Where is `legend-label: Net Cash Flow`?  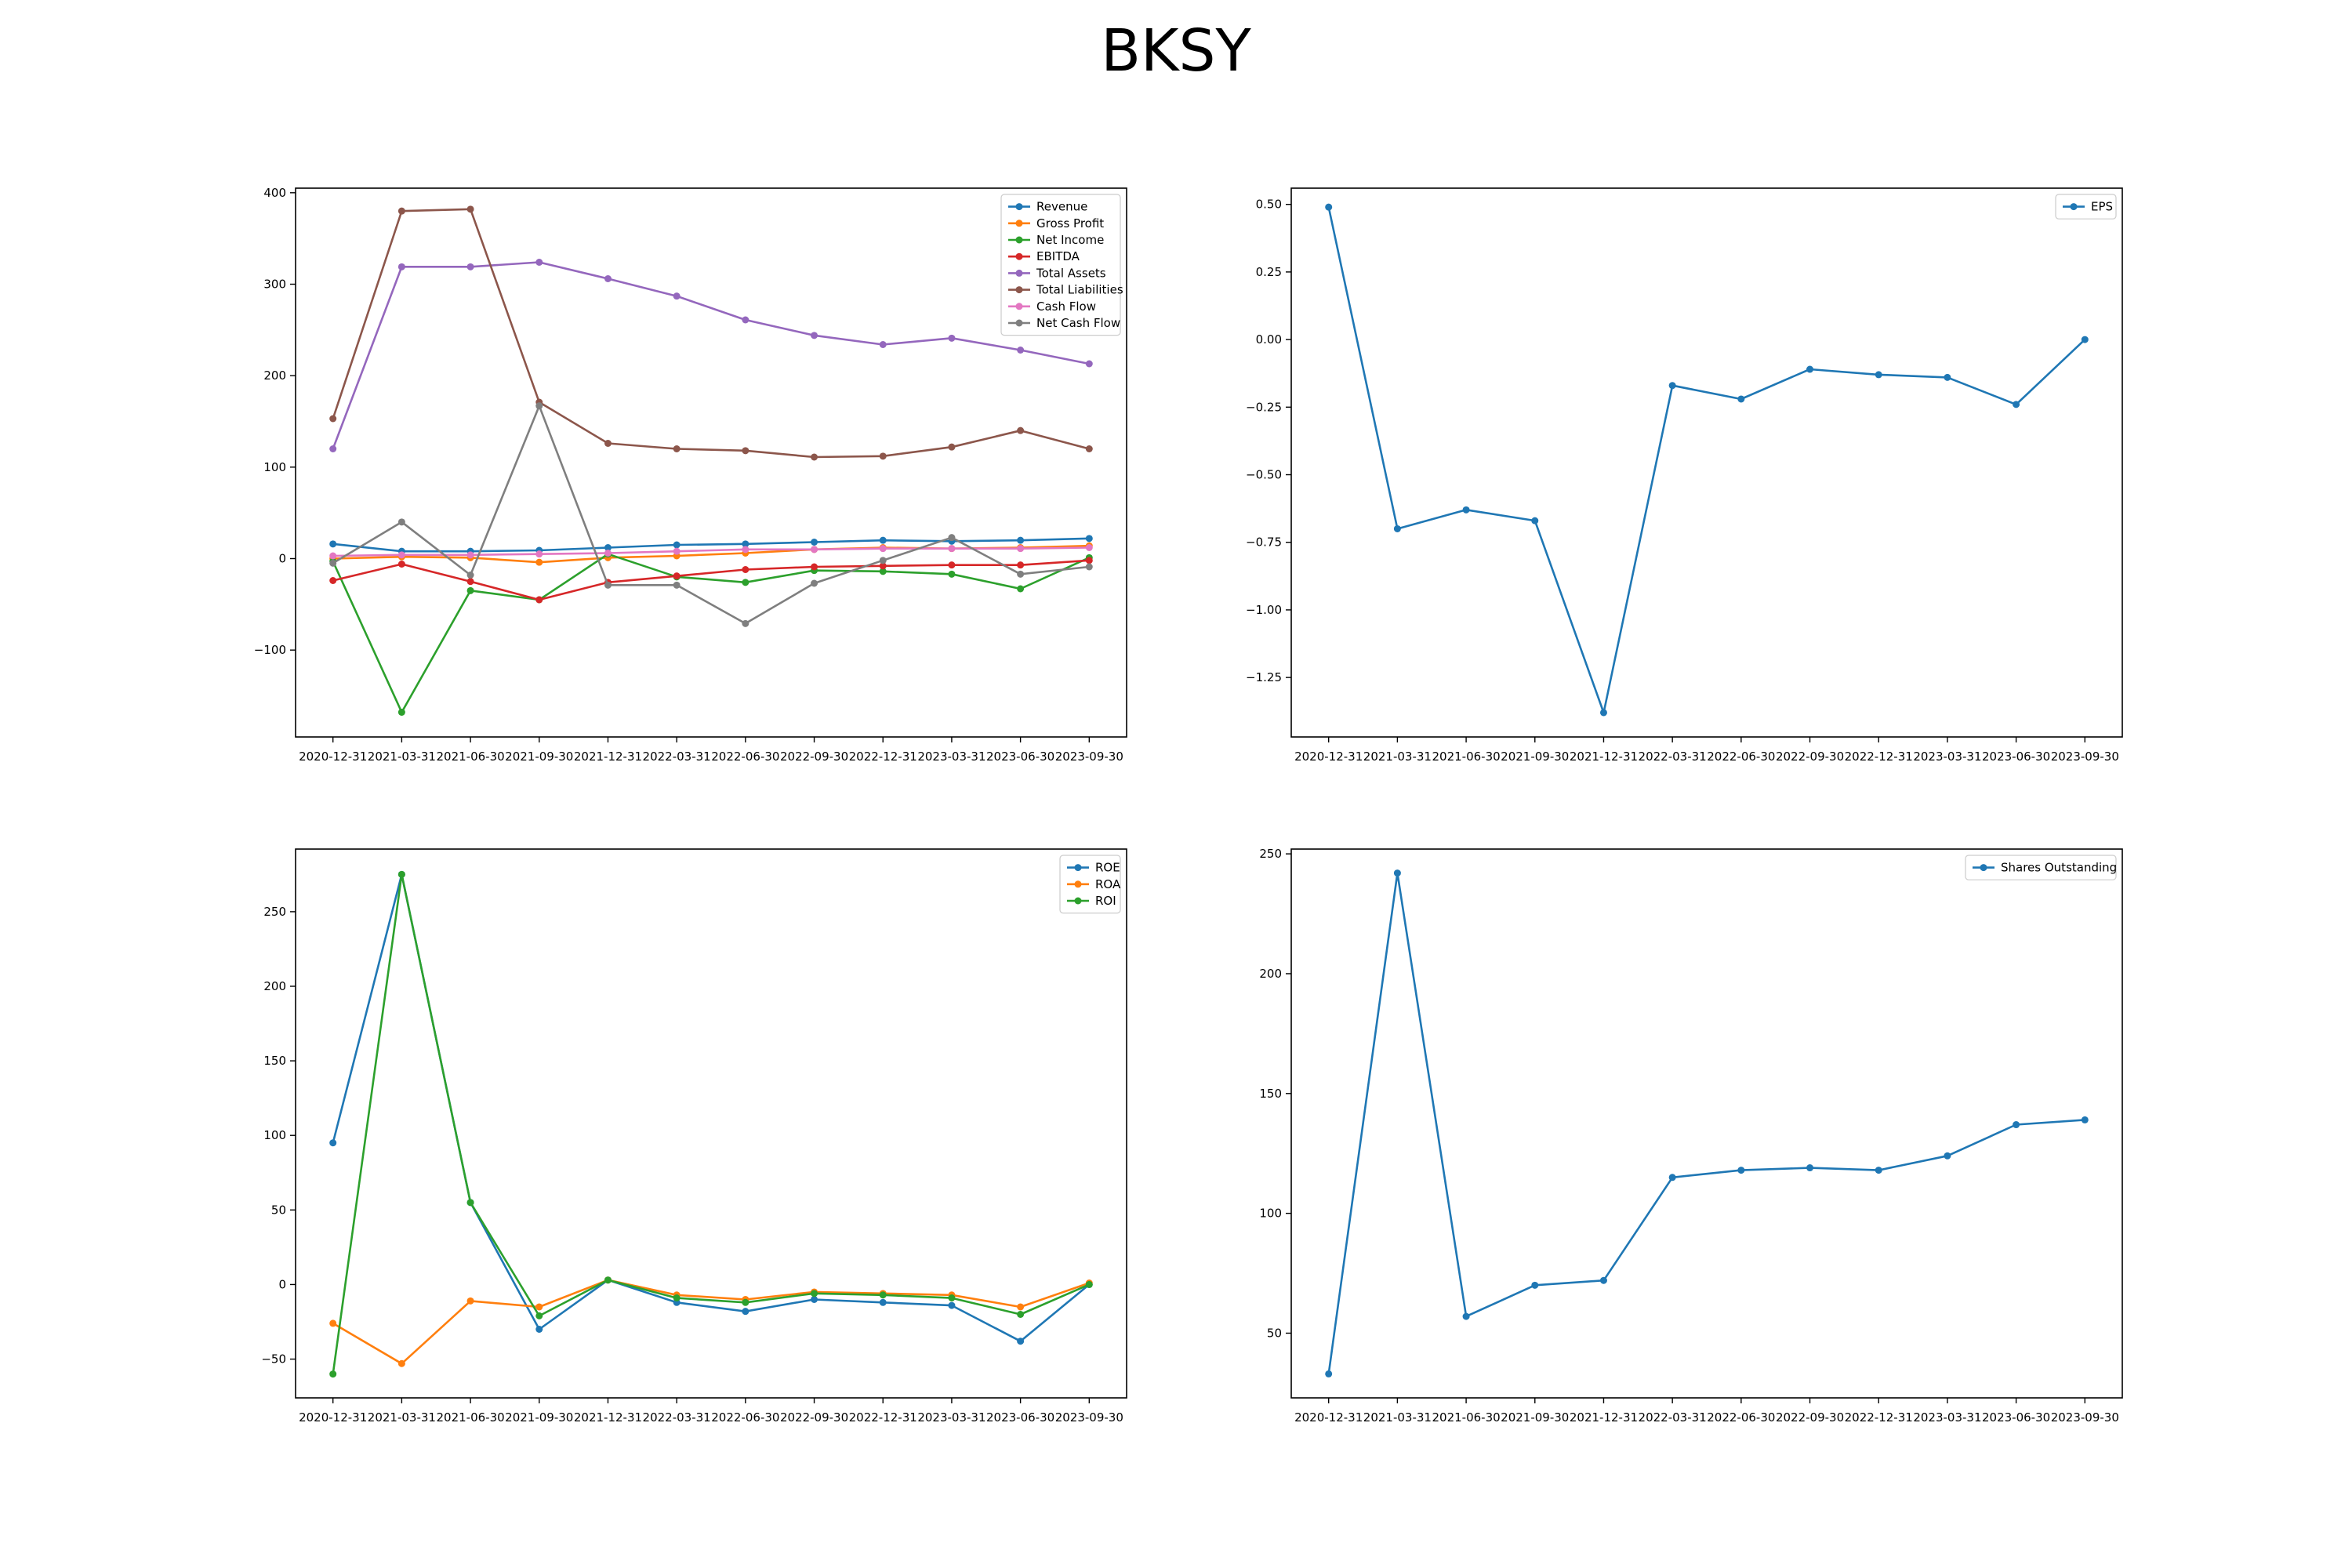 legend-label: Net Cash Flow is located at coordinates (1078, 323).